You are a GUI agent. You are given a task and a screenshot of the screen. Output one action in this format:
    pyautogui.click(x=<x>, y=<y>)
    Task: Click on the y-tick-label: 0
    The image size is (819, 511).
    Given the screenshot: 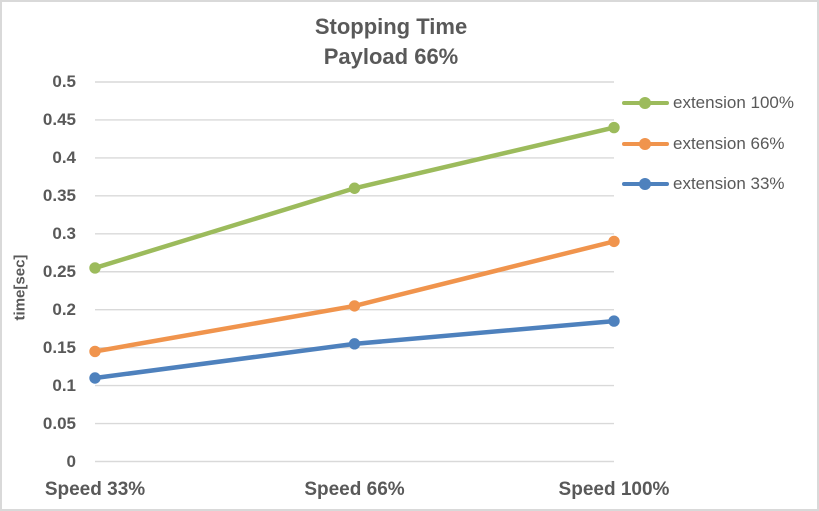 What is the action you would take?
    pyautogui.click(x=71, y=461)
    